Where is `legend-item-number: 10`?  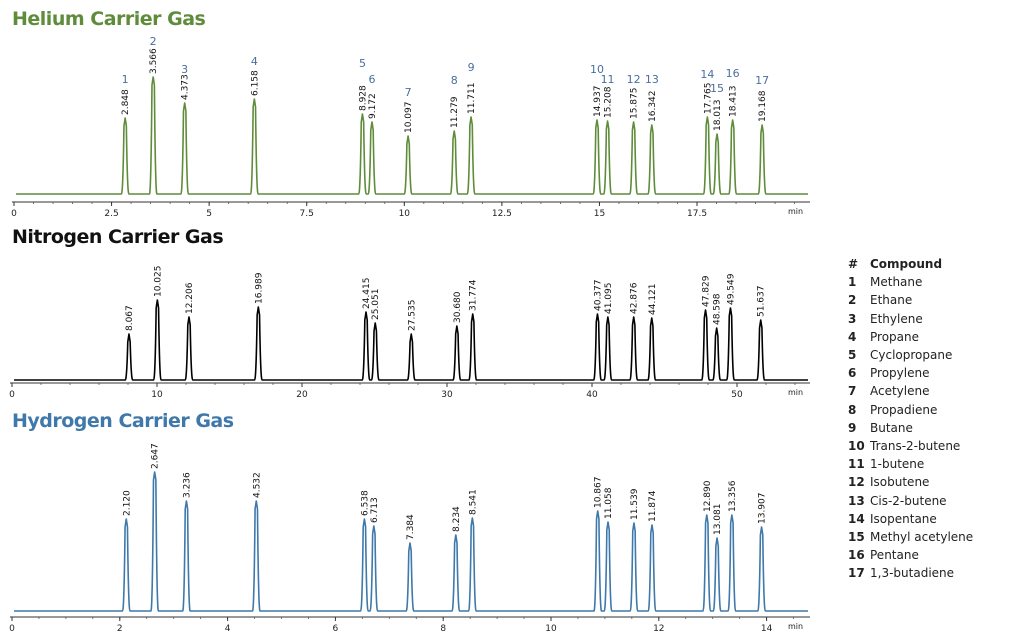 legend-item-number: 10 is located at coordinates (856, 445).